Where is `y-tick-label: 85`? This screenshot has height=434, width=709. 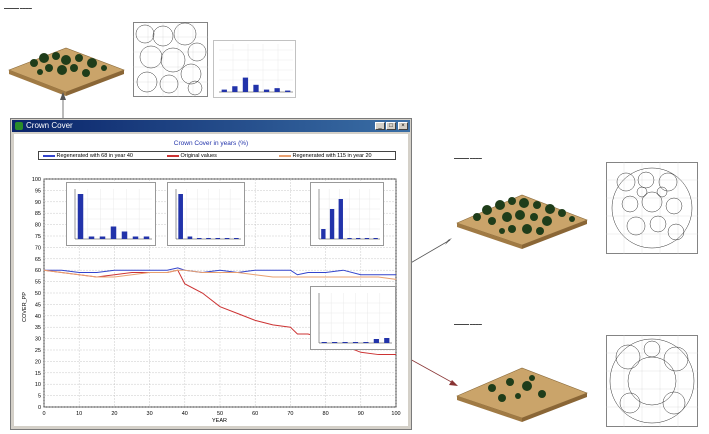
y-tick-label: 85 is located at coordinates (38, 214).